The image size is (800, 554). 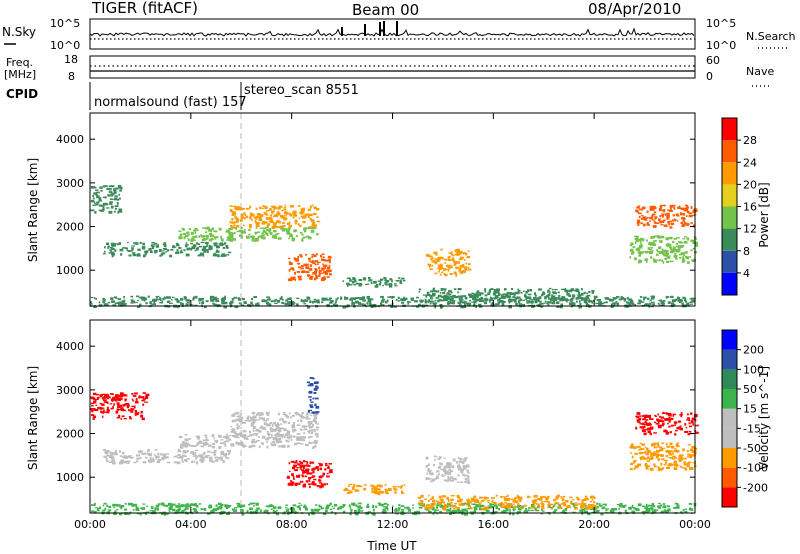 What do you see at coordinates (191, 524) in the screenshot?
I see `xtick-label: 04:00` at bounding box center [191, 524].